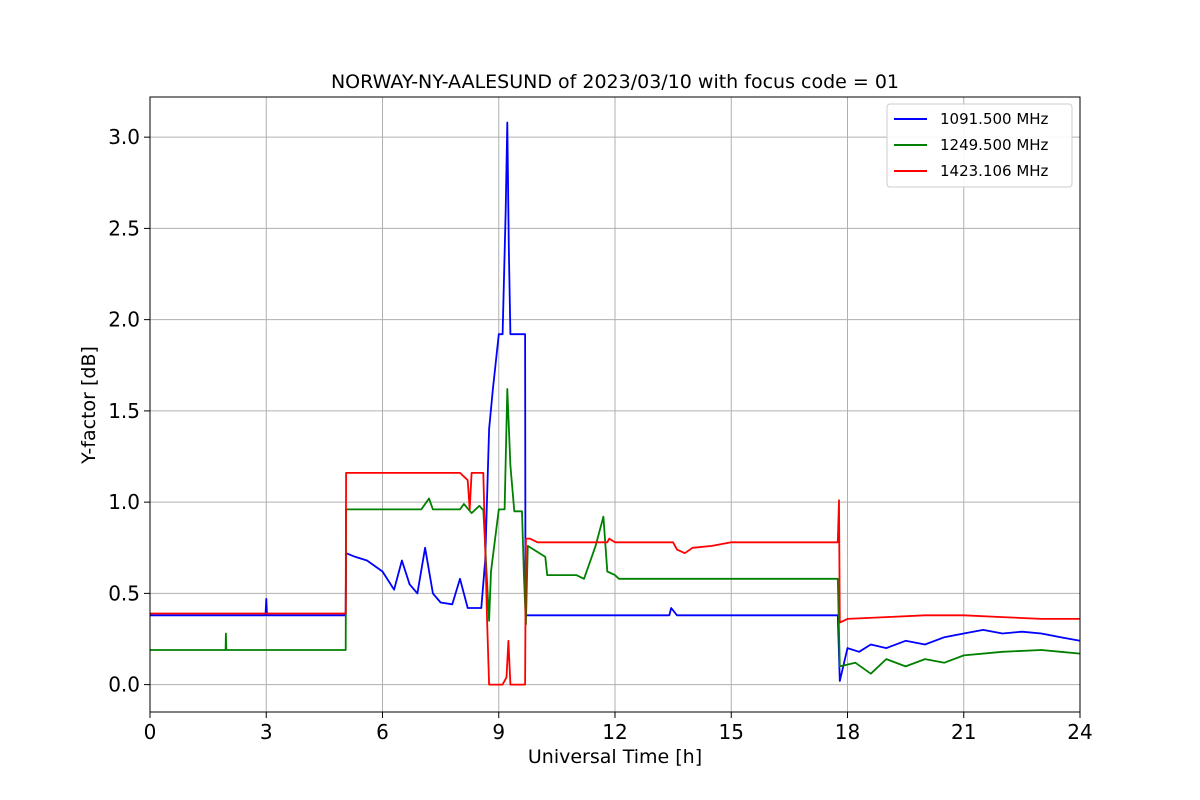  I want to click on x-tick-label: 12, so click(614, 732).